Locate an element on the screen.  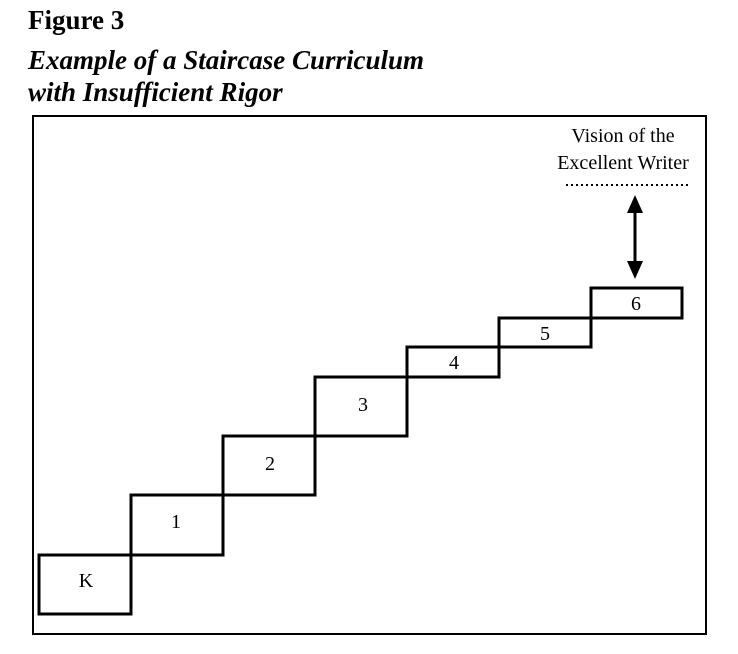
step-label-1: 1 is located at coordinates (176, 522).